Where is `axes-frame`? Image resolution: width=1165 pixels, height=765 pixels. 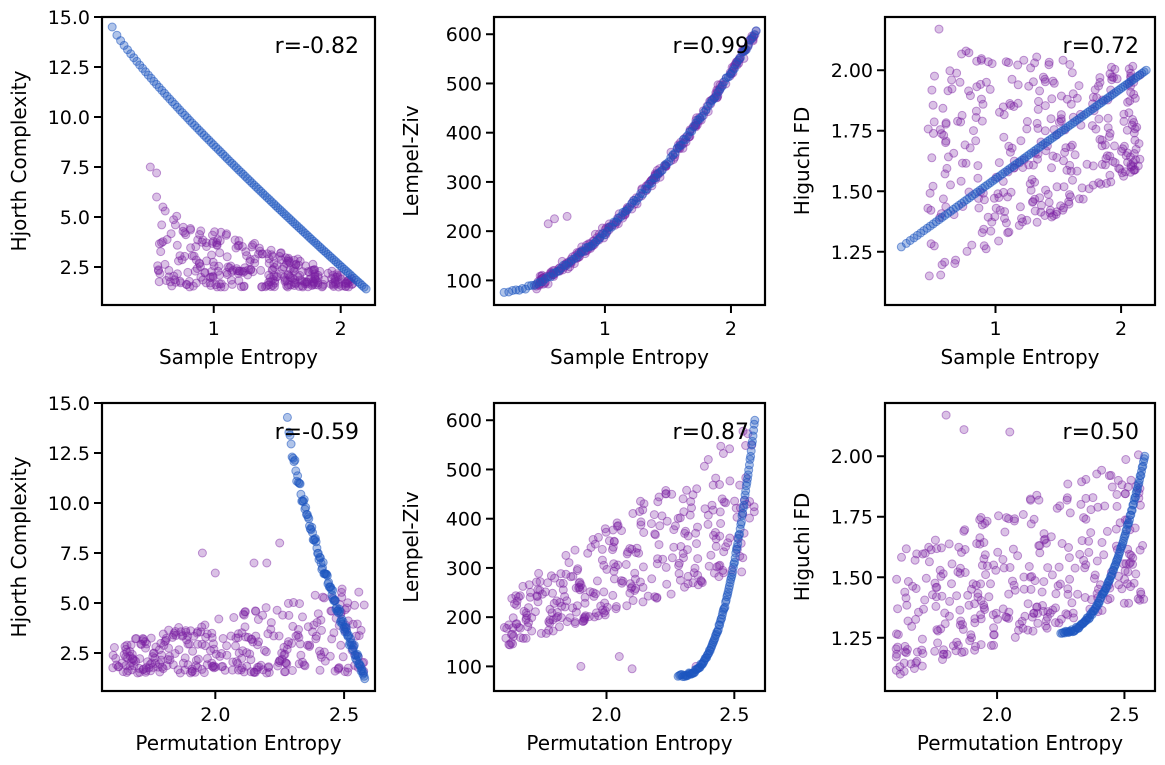
axes-frame is located at coordinates (629, 547).